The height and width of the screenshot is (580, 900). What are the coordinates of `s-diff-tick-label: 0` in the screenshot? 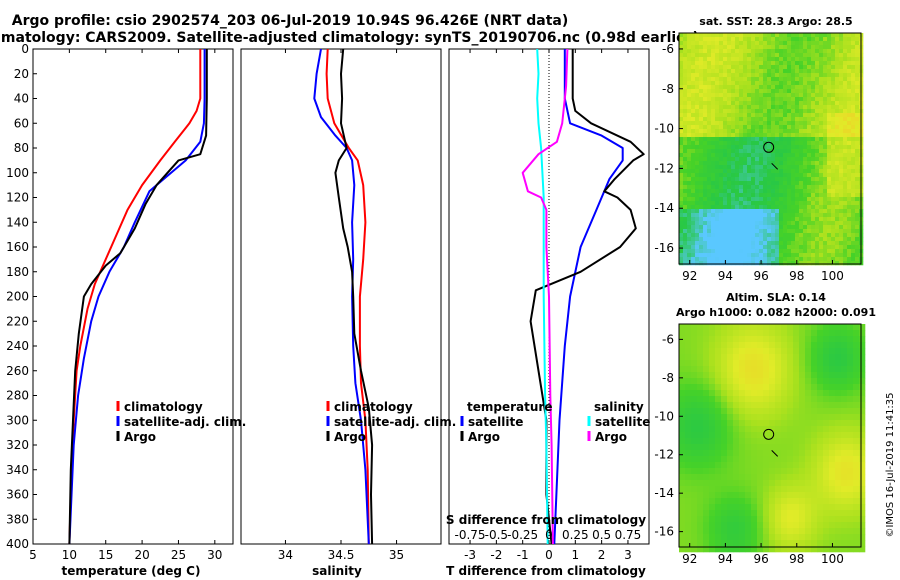 It's located at (549, 535).